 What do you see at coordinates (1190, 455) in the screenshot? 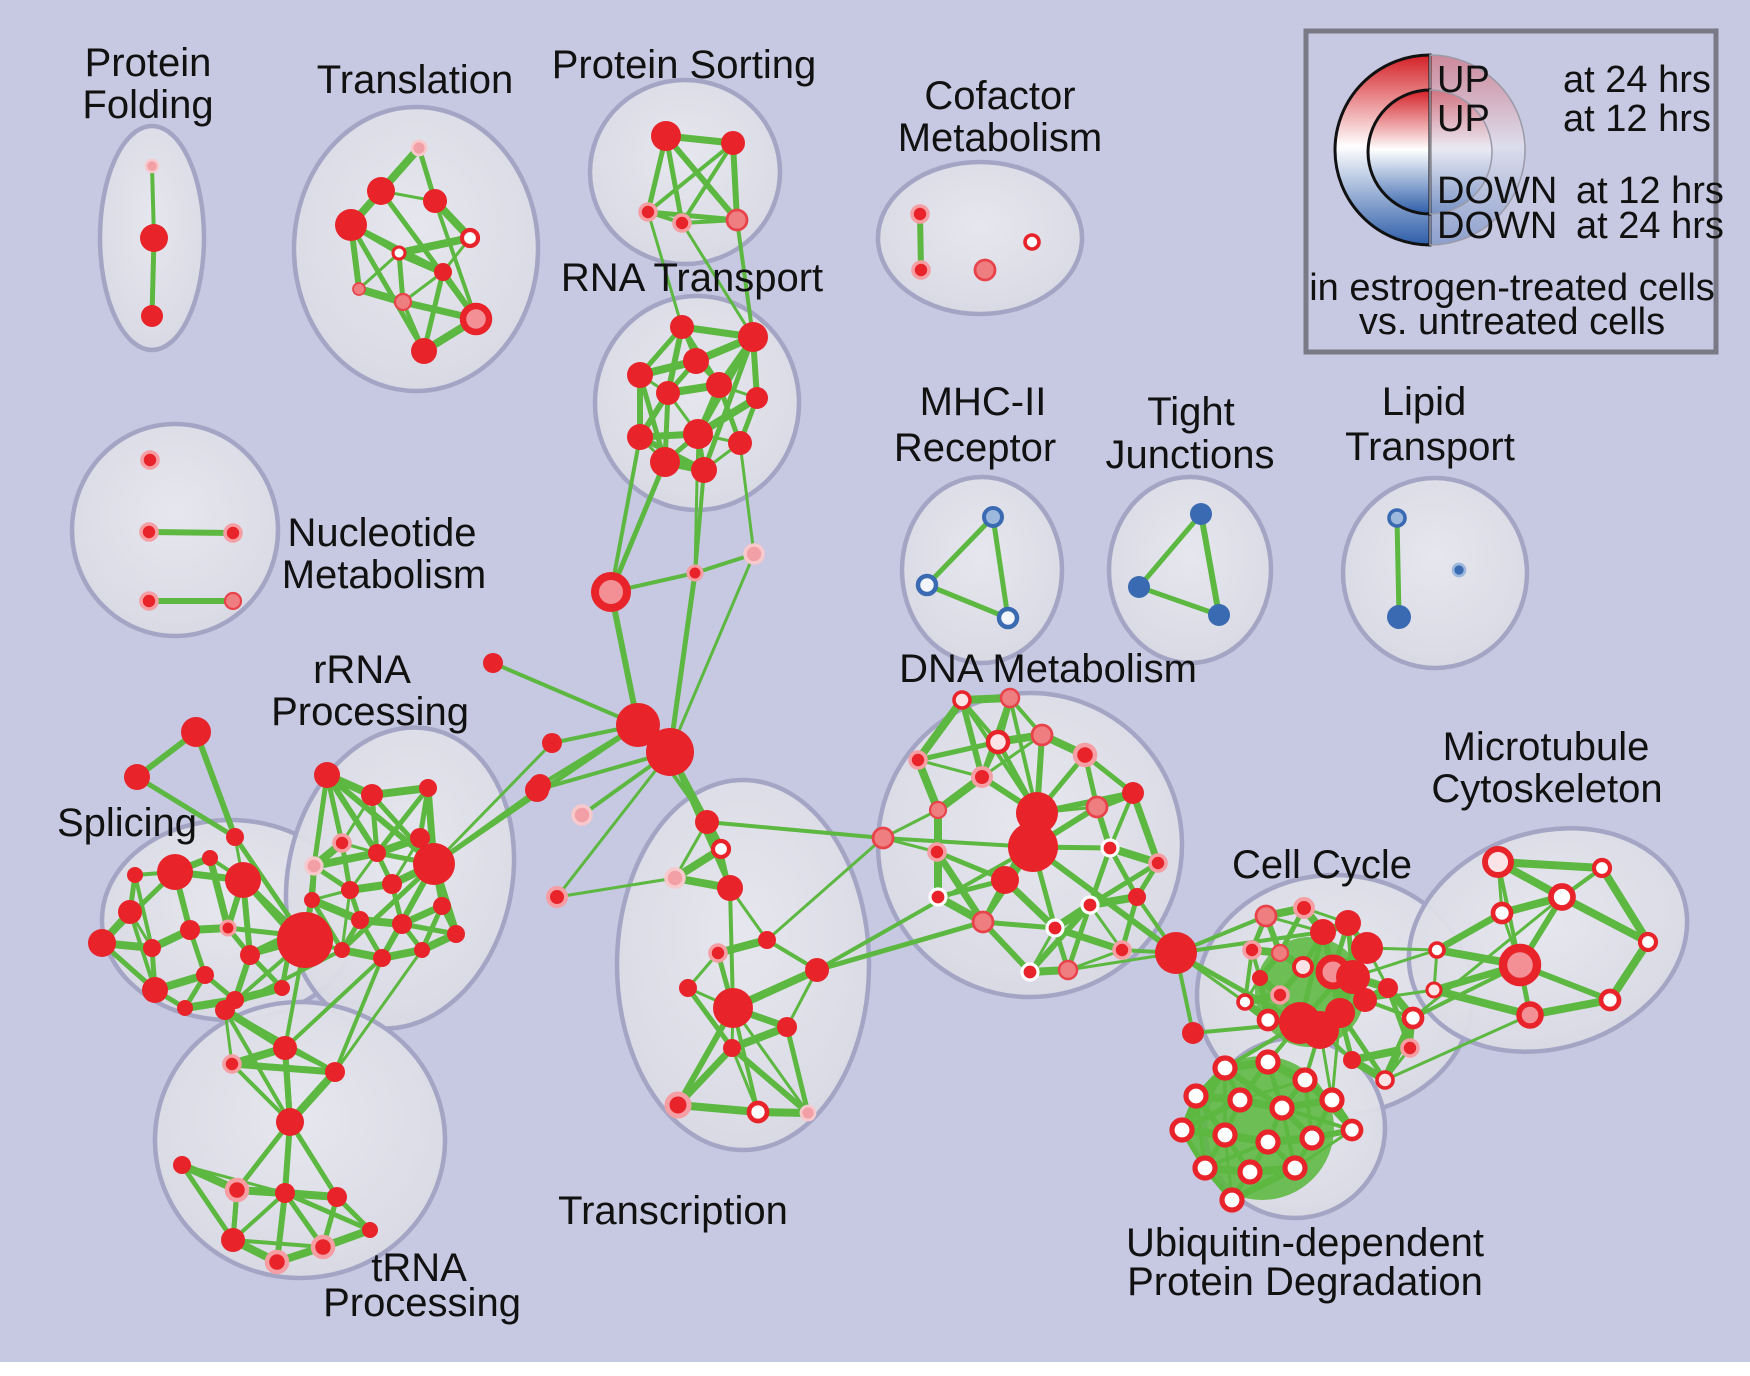
I see `label-tight-junctions-line1: Junctions` at bounding box center [1190, 455].